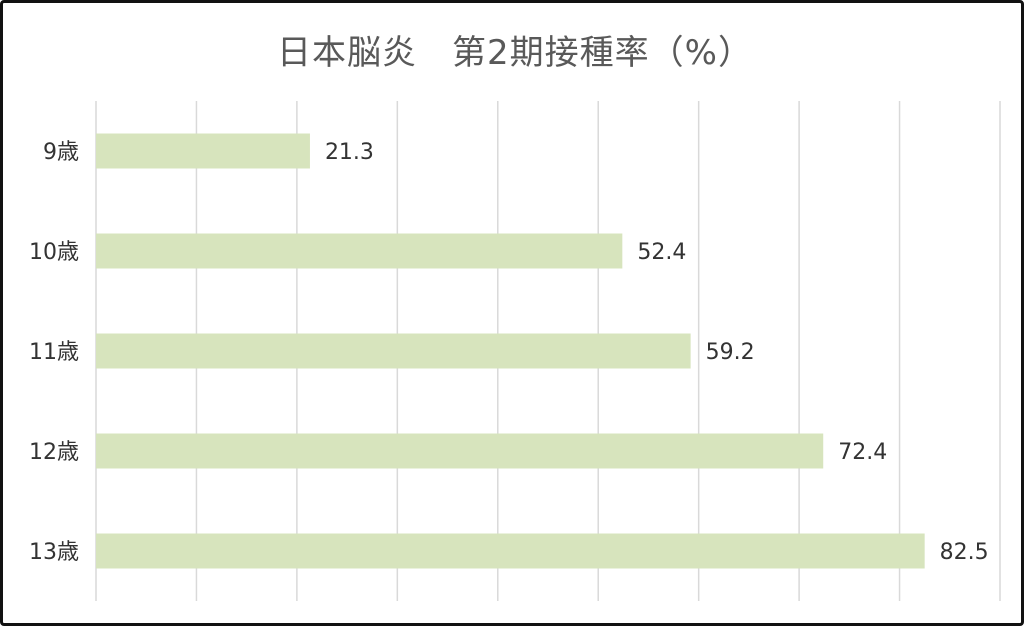 This screenshot has width=1024, height=629. I want to click on data-label: 52.4, so click(661, 252).